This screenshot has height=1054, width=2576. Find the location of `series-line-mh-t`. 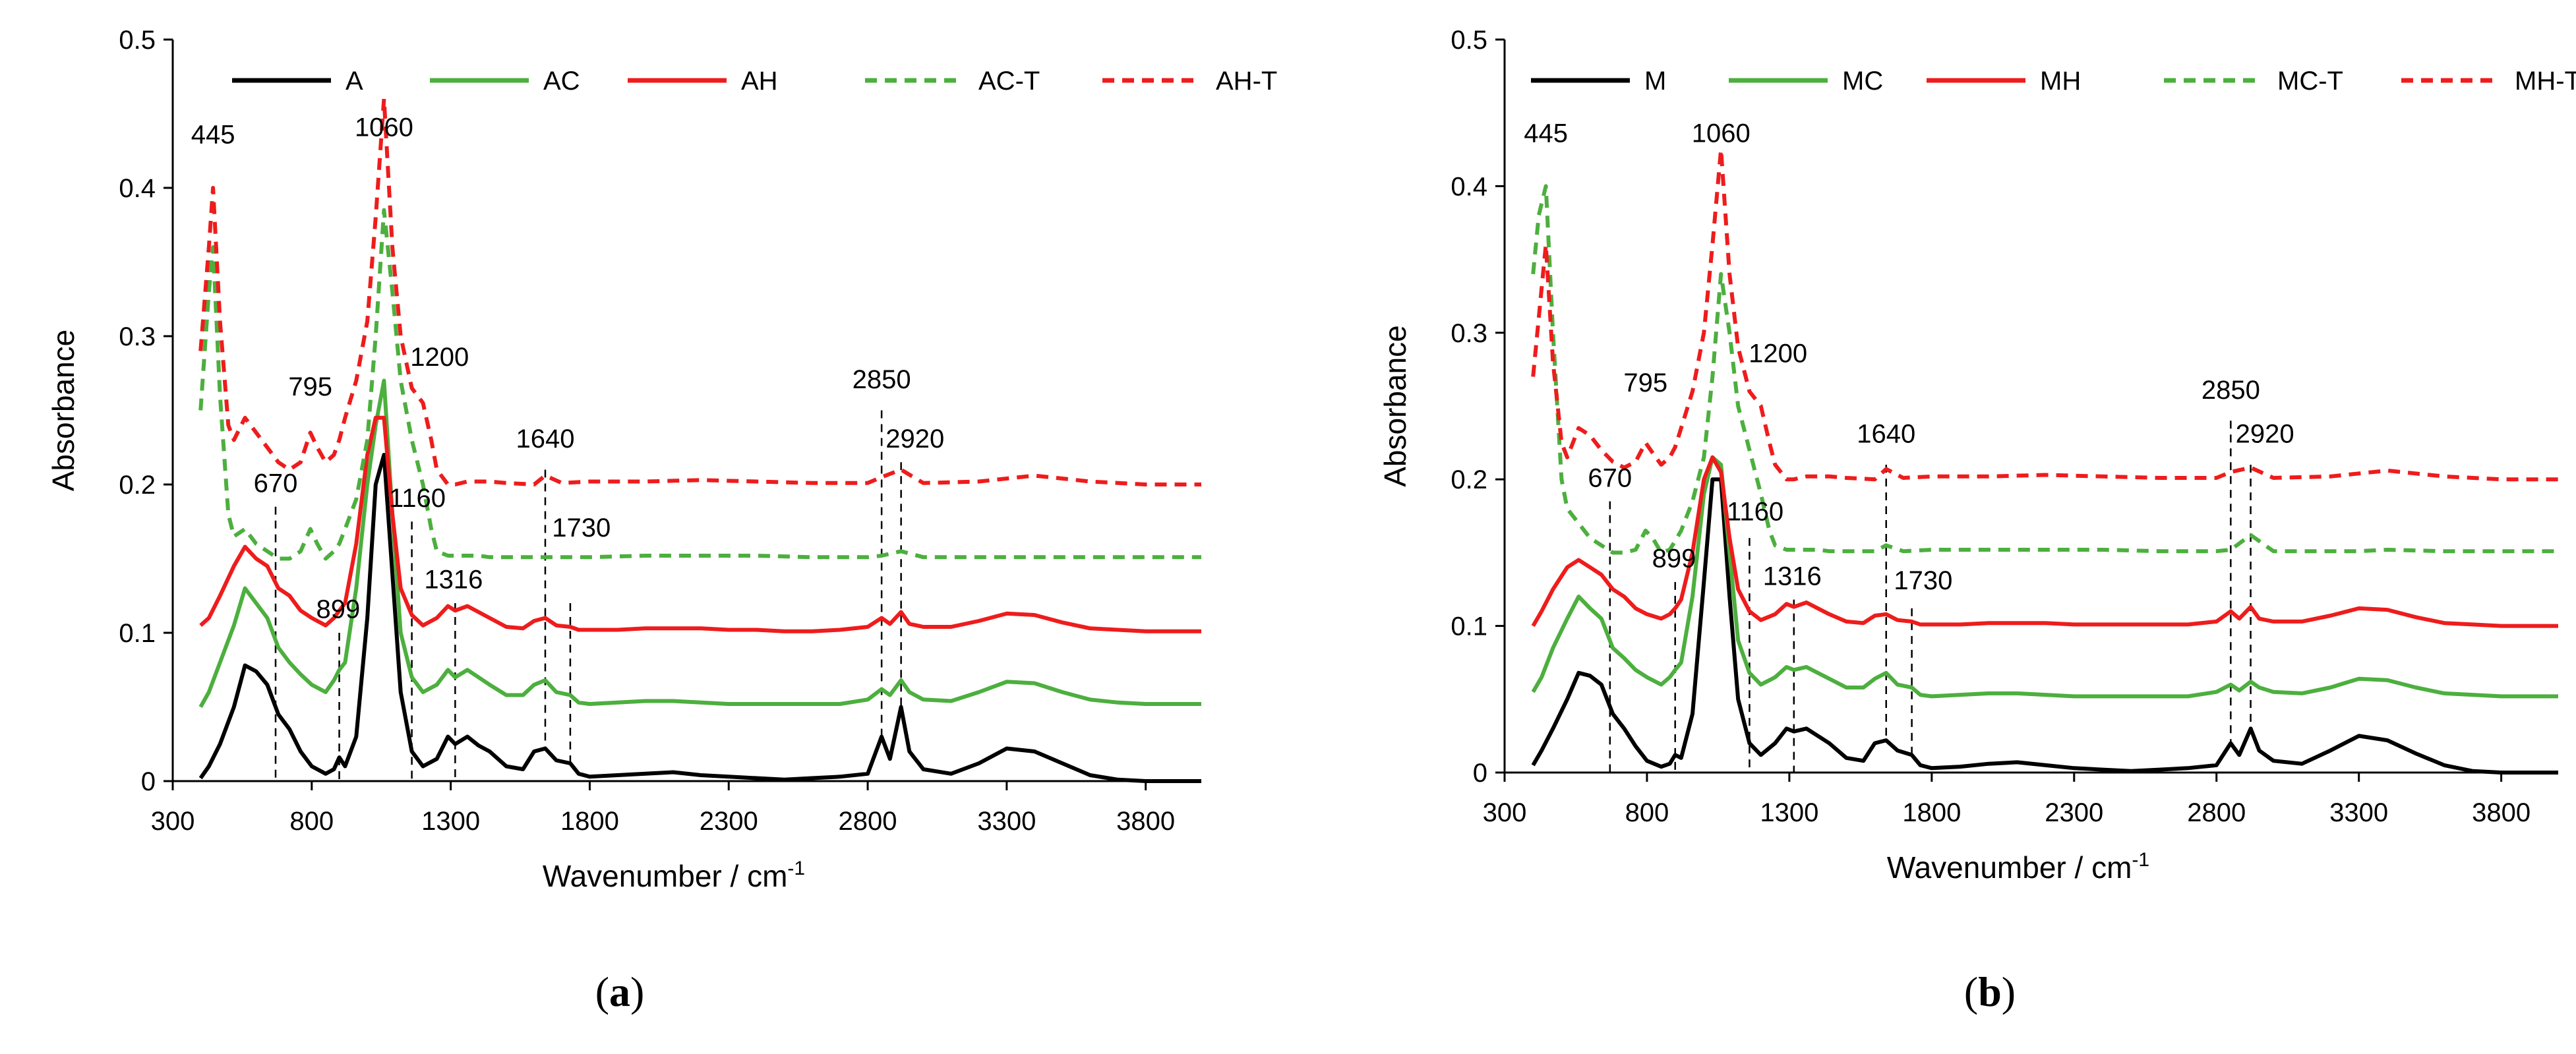

series-line-mh-t is located at coordinates (2044, 314).